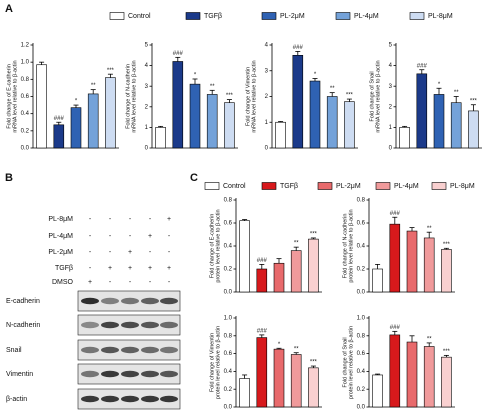 This screenshot has height=412, width=500. I want to click on condition-label: DMSO, so click(63, 282).